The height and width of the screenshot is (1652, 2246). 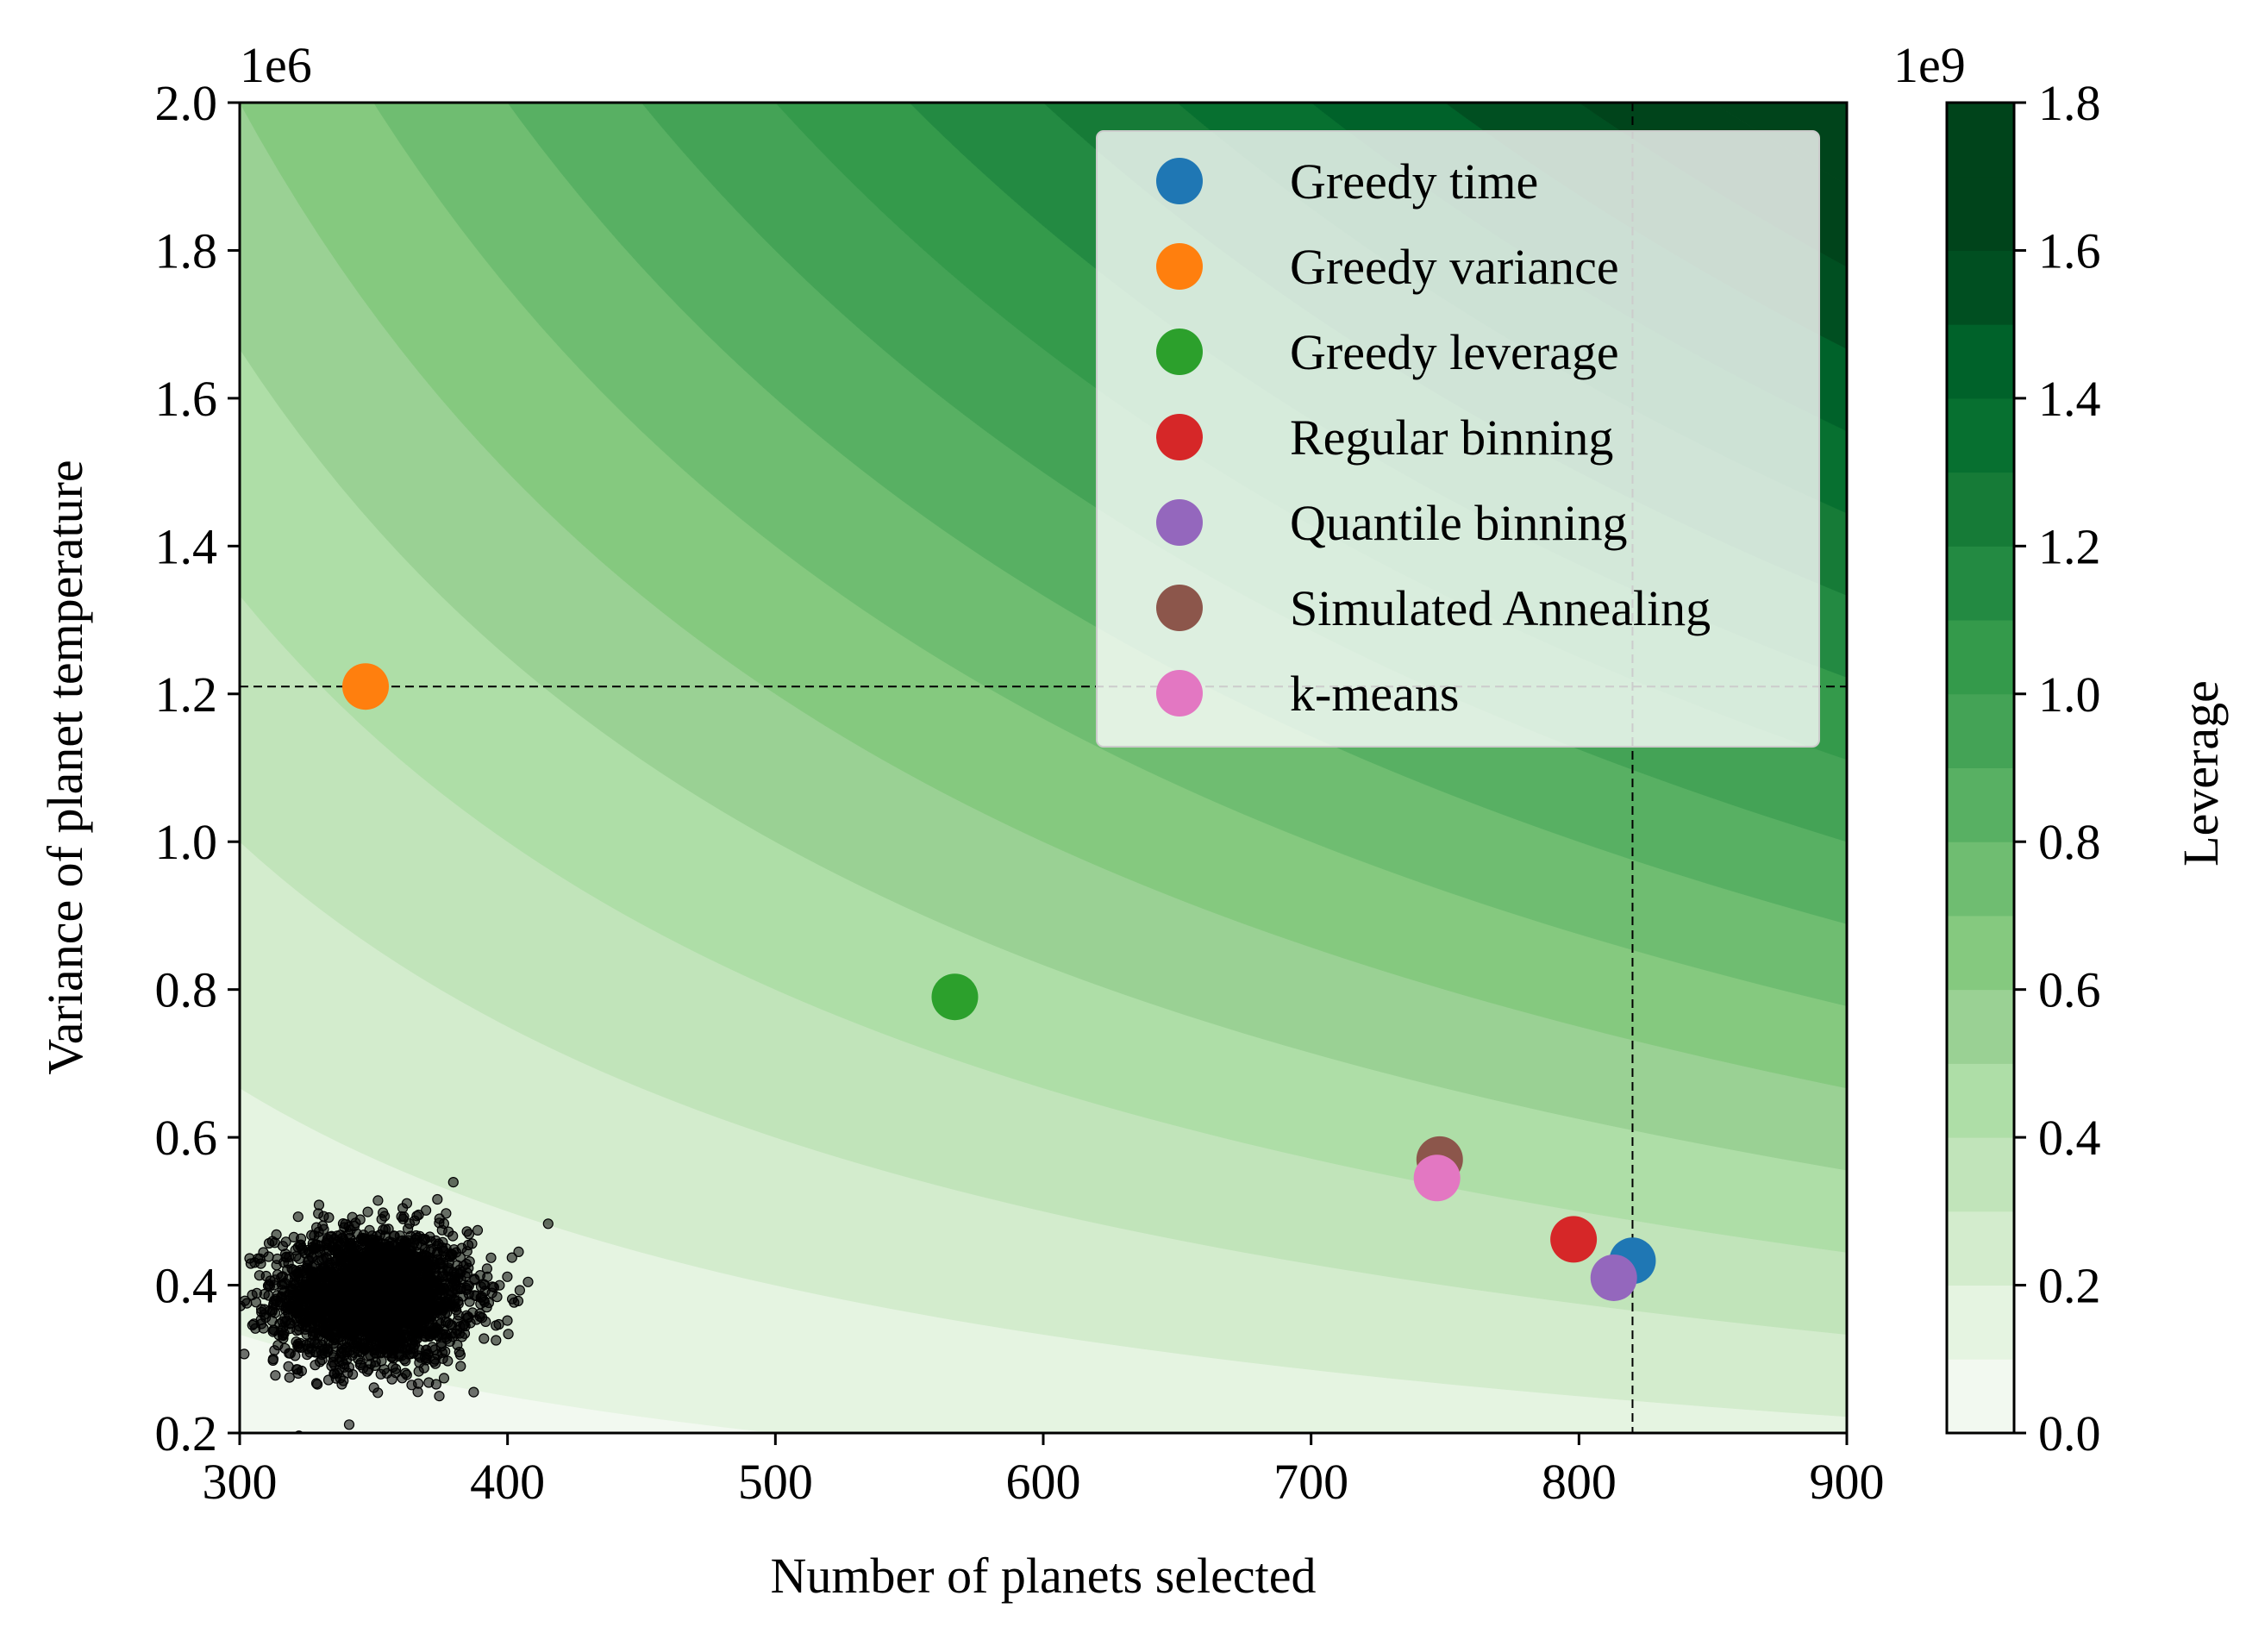 I want to click on colorbar: 0.0 0.2 0.4 0.6 0.8 1.0 1.2 1.4 1.6 1.8, so click(x=2023, y=768).